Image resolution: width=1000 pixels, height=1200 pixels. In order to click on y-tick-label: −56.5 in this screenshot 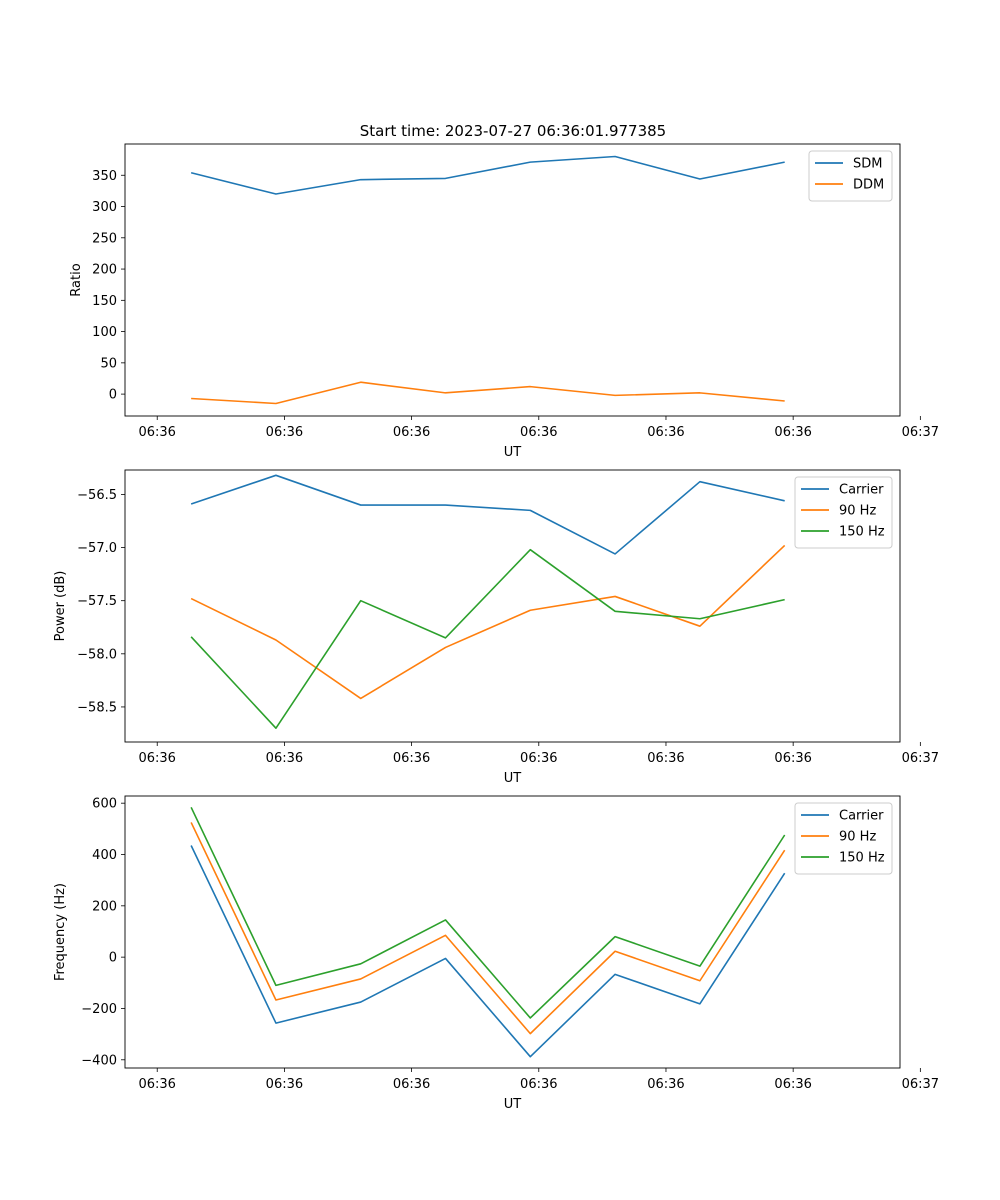, I will do `click(97, 495)`.